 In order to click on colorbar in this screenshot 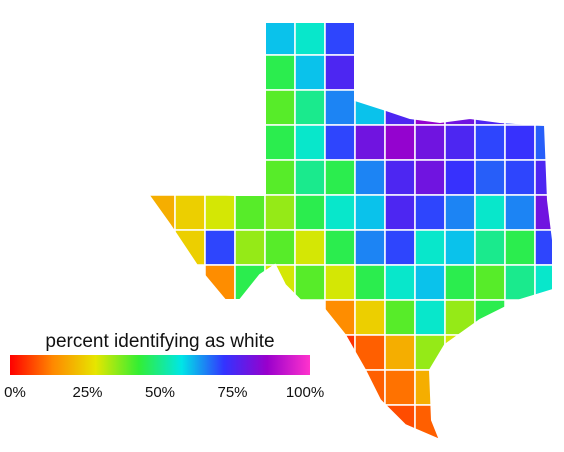, I will do `click(160, 365)`.